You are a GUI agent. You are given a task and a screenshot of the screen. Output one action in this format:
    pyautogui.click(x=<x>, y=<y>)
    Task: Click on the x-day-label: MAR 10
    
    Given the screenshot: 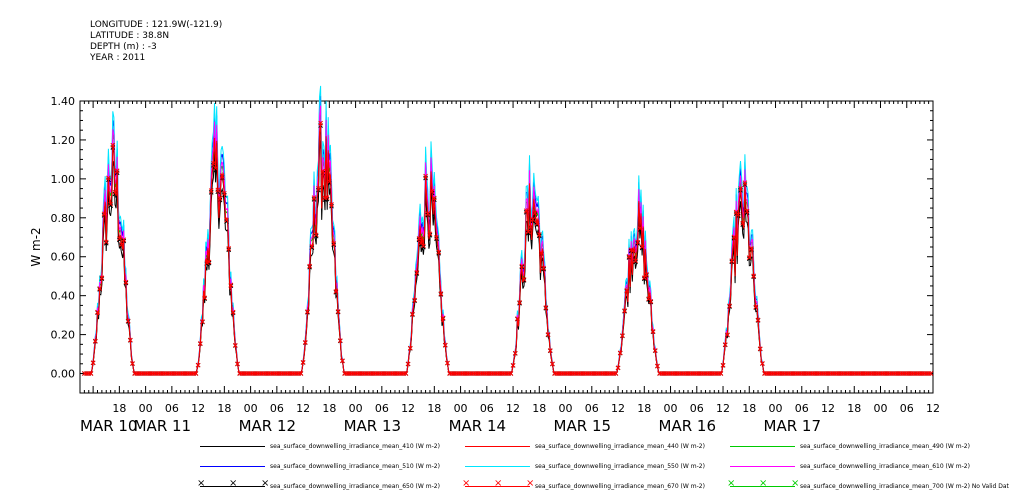 What is the action you would take?
    pyautogui.click(x=108, y=426)
    